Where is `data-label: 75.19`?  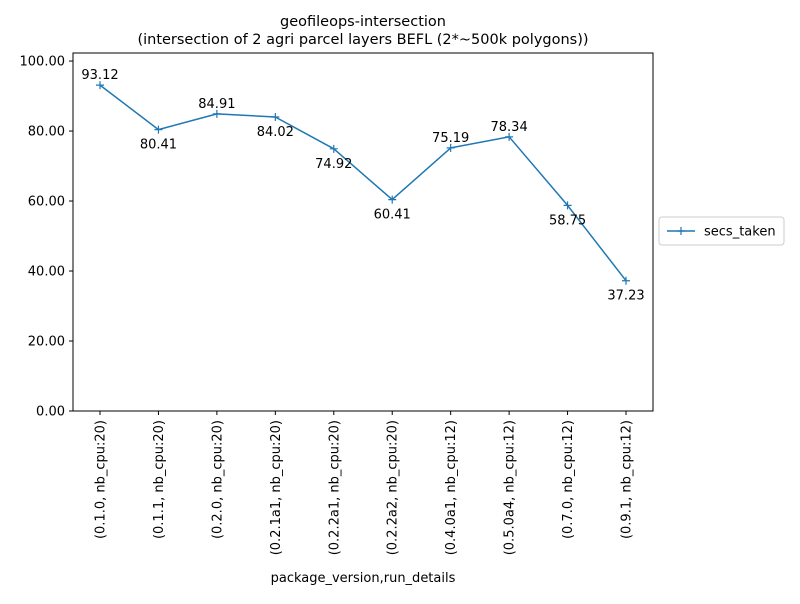
data-label: 75.19 is located at coordinates (450, 138).